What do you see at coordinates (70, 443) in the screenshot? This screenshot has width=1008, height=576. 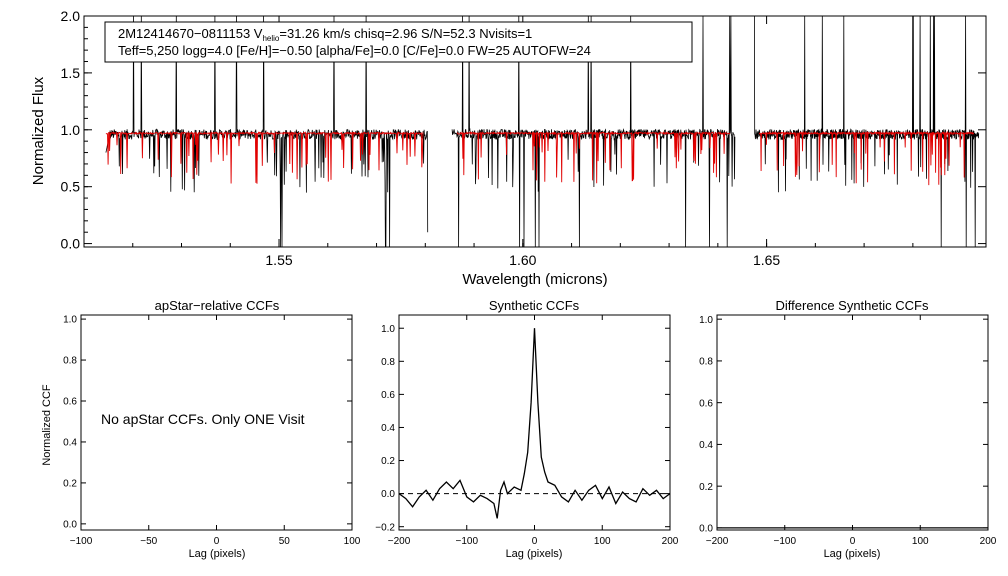 I see `apstar-ccf-ytick-label: 0.4` at bounding box center [70, 443].